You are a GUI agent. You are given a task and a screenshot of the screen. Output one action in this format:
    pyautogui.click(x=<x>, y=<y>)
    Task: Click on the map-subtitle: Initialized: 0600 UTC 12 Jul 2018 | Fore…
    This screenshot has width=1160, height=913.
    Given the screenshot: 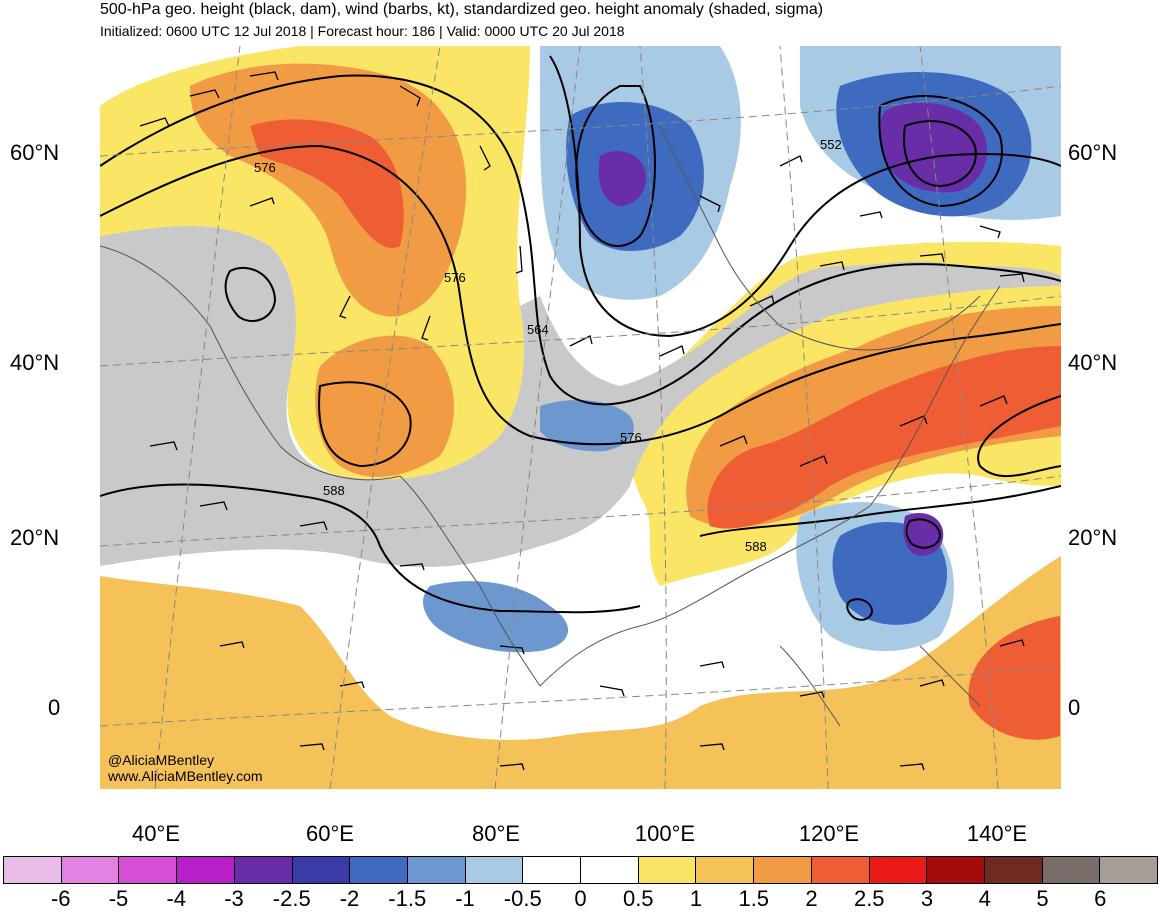 What is the action you would take?
    pyautogui.click(x=362, y=31)
    